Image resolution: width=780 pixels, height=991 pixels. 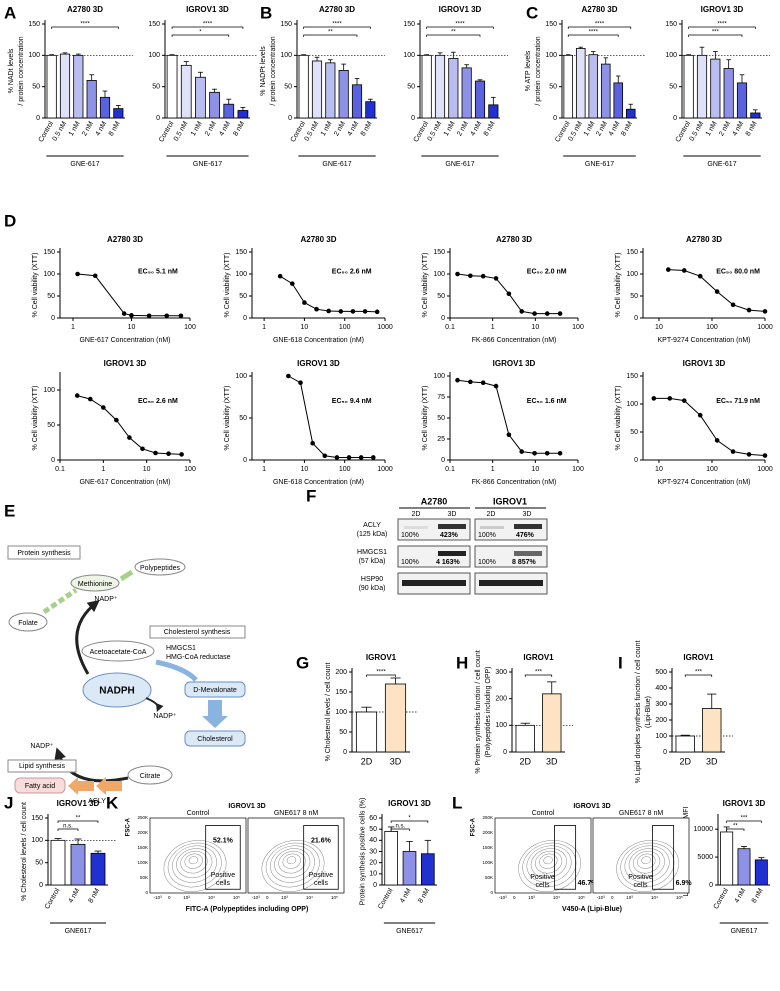 What do you see at coordinates (712, 761) in the screenshot?
I see `x-tick-label: 3D` at bounding box center [712, 761].